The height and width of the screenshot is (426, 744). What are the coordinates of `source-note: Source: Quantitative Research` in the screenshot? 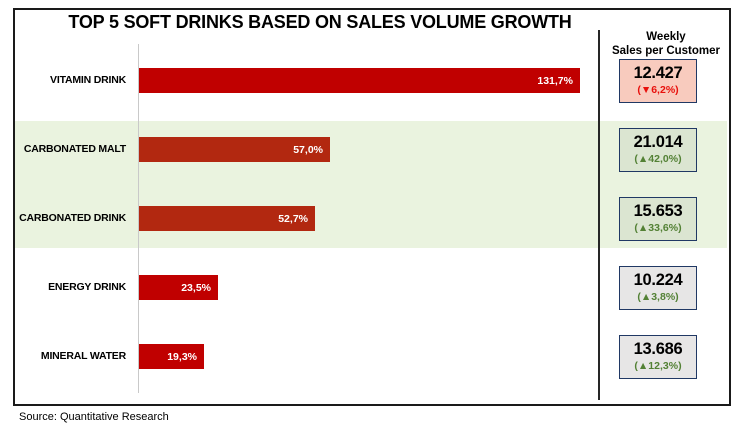 It's located at (94, 417).